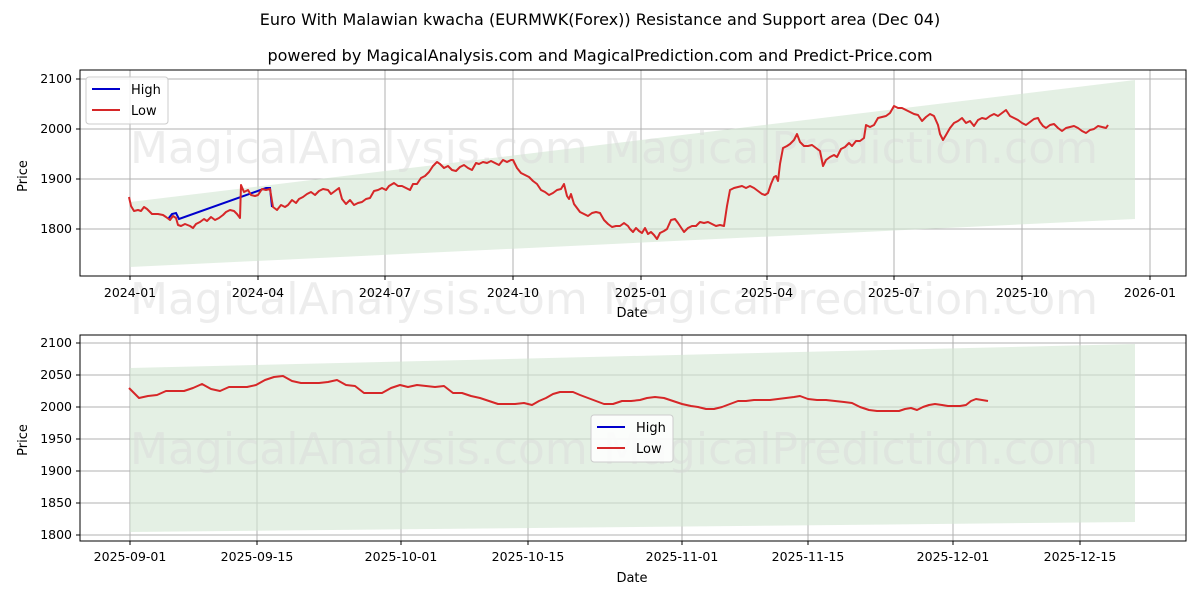 This screenshot has height=600, width=1200. Describe the element at coordinates (359, 449) in the screenshot. I see `watermark-analysis-3: MagicalAnalysis.com` at that location.